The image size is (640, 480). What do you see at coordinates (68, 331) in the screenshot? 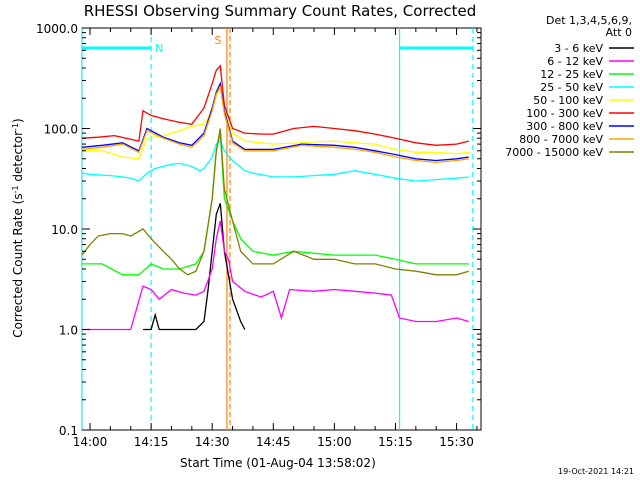
I see `y-tick-label: 1.0` at bounding box center [68, 331].